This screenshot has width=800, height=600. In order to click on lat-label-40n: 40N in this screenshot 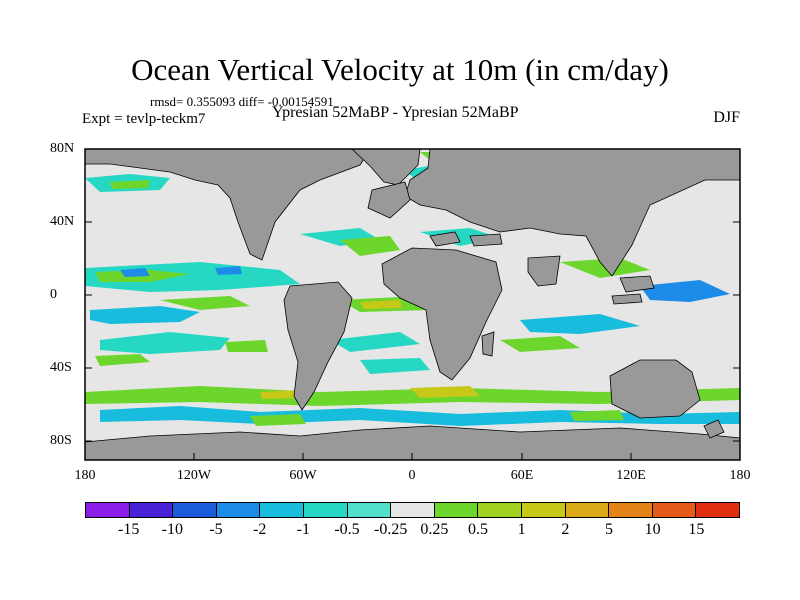, I will do `click(62, 221)`.